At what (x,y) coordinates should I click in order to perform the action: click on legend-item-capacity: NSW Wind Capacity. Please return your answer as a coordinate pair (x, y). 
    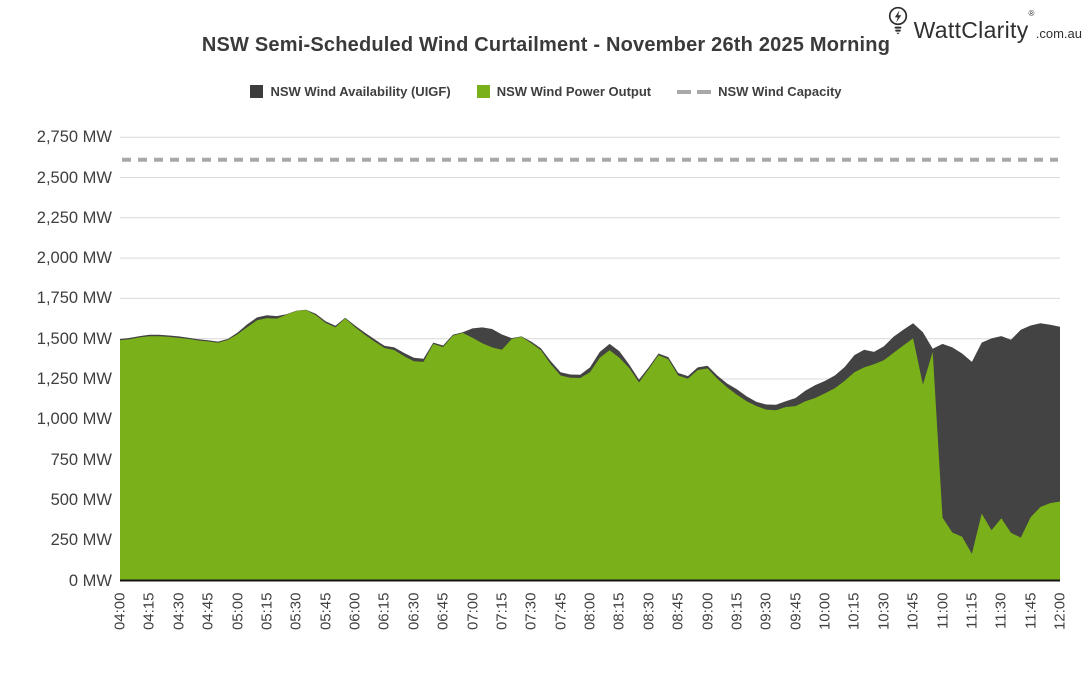
    Looking at the image, I should click on (759, 91).